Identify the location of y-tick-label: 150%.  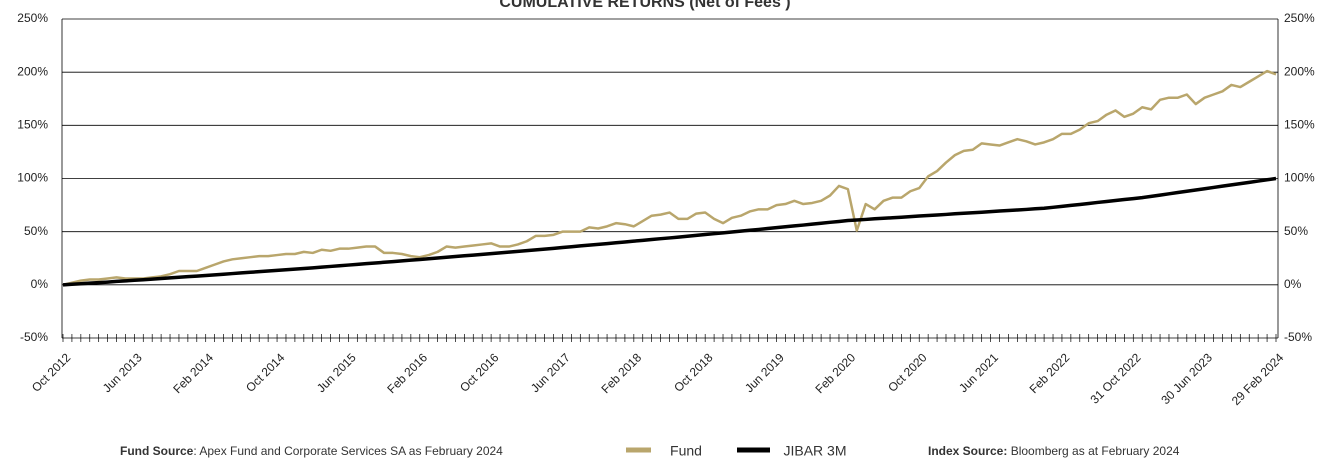
(32, 125).